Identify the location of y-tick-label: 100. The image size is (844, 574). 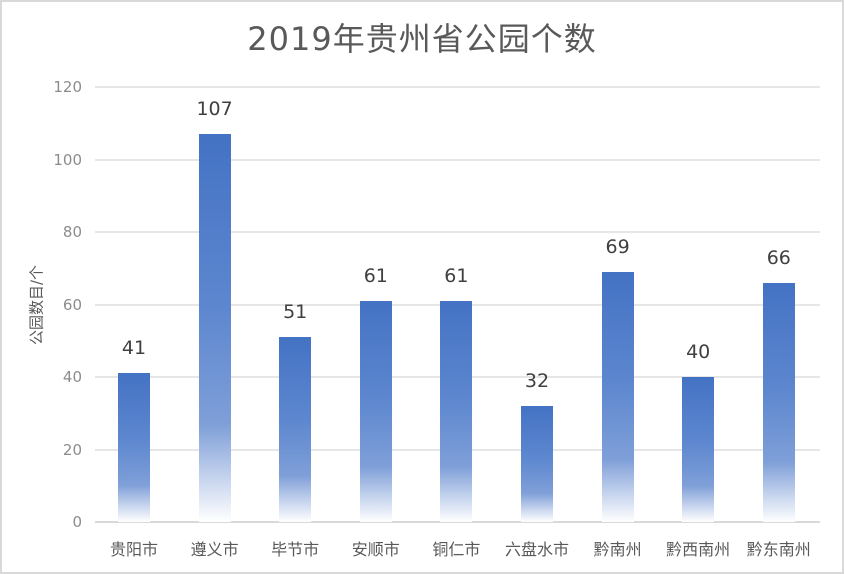
(67, 159).